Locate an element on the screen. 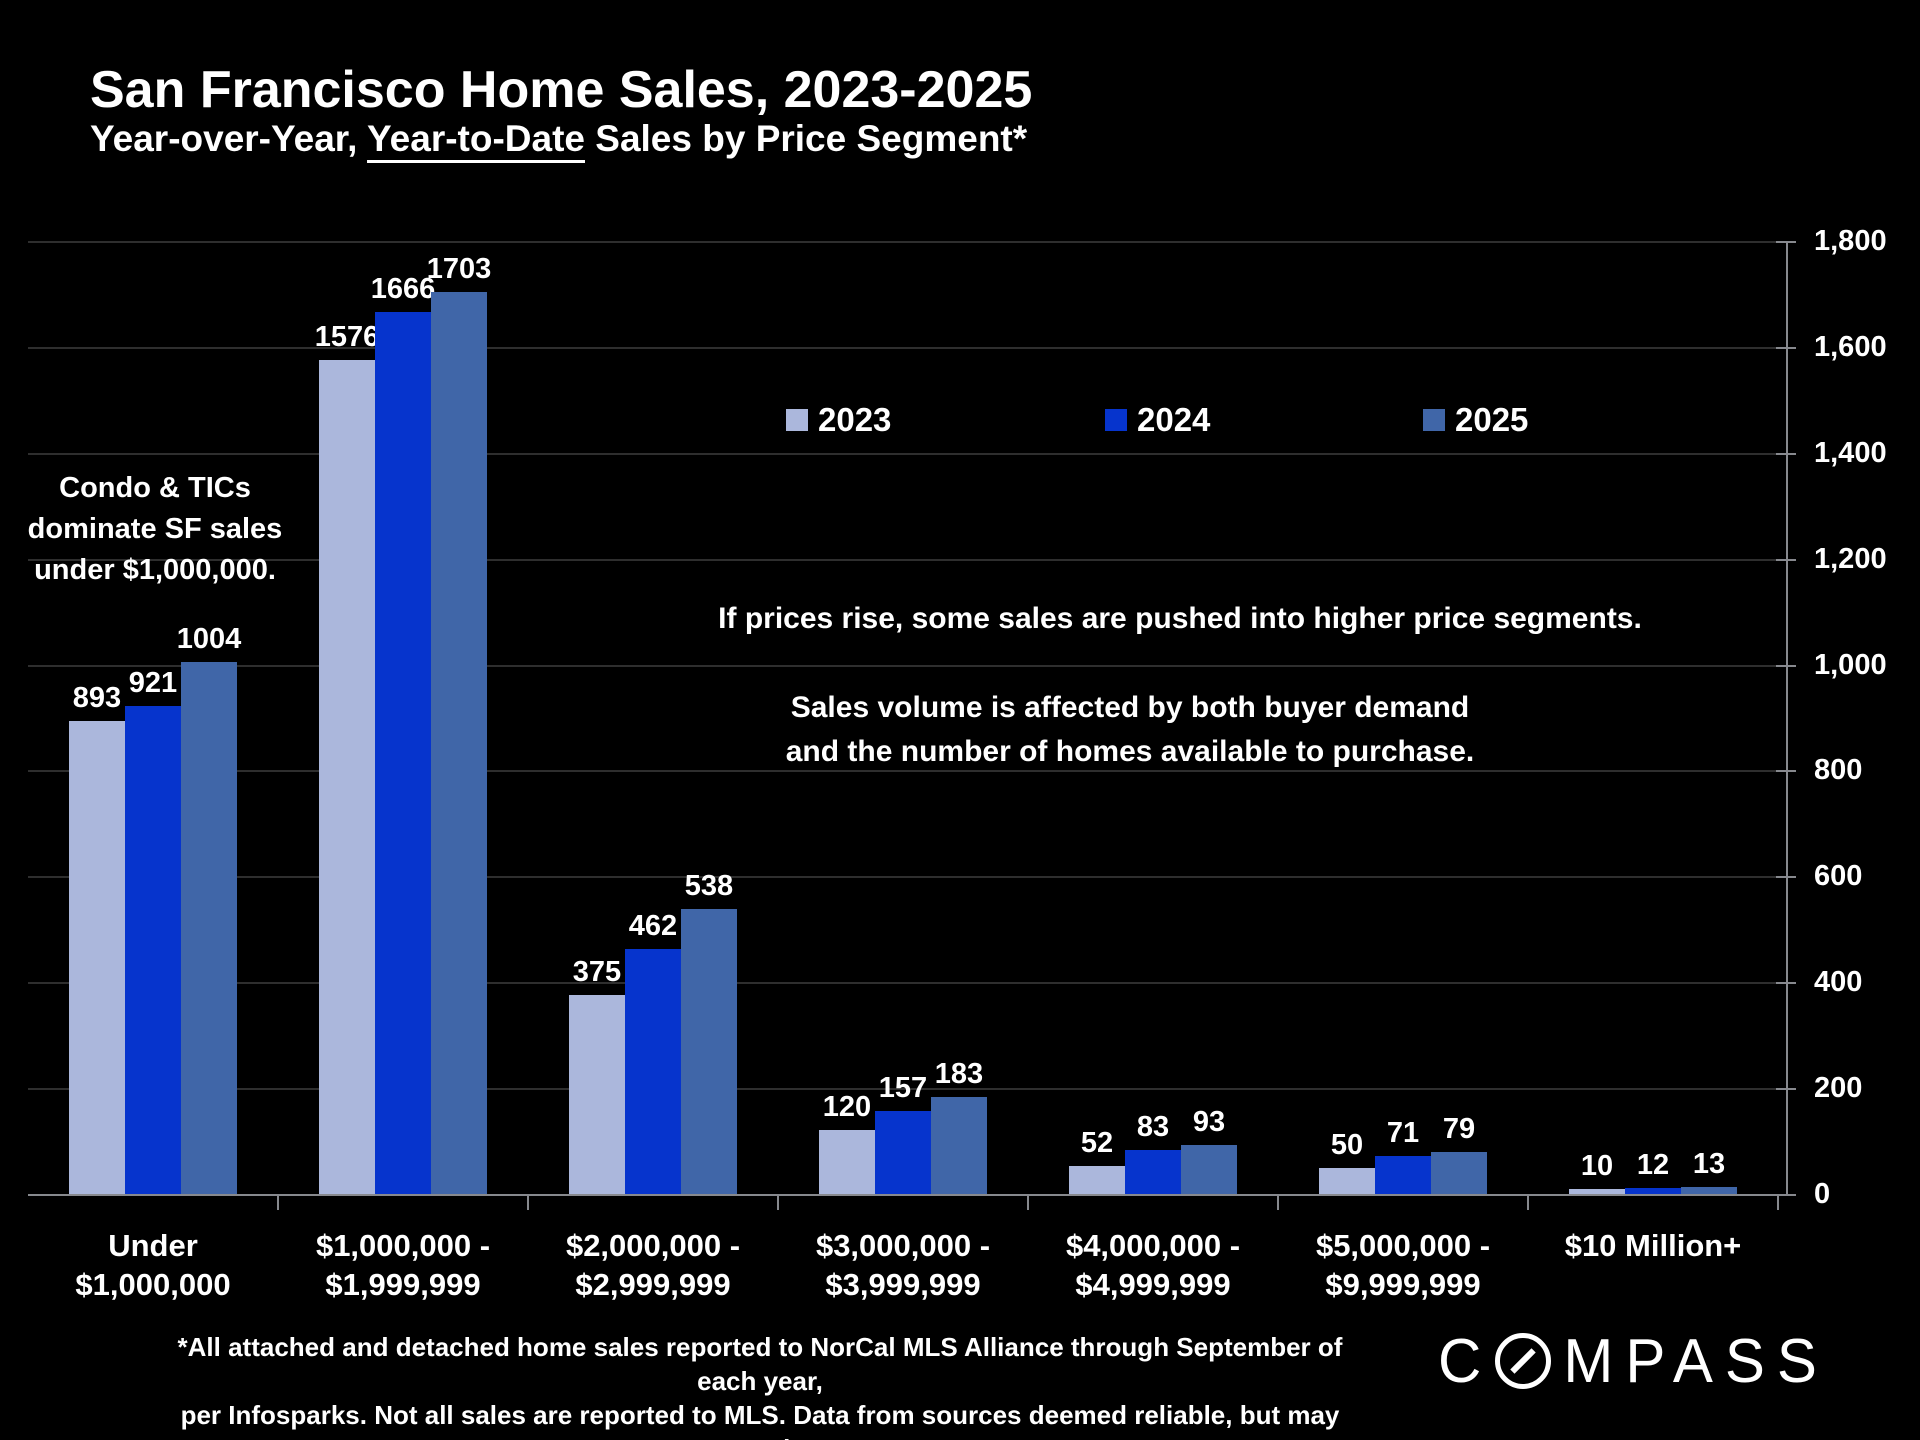  legend-label: 2024 is located at coordinates (1174, 419).